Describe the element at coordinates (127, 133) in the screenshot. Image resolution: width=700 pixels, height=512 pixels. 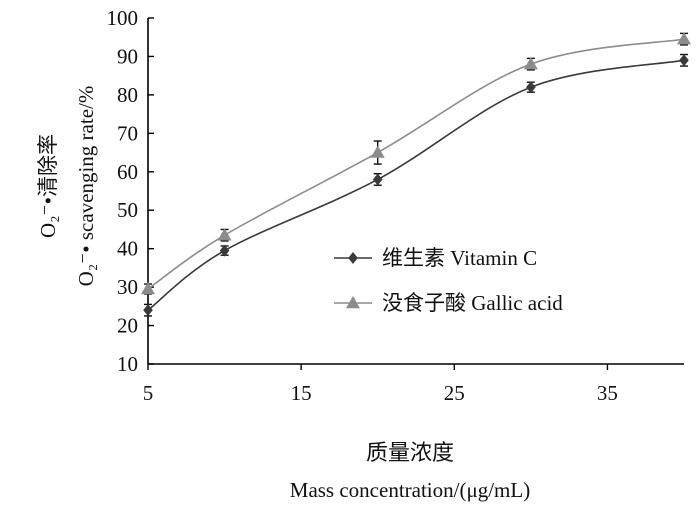
I see `y-tick-label: 70` at that location.